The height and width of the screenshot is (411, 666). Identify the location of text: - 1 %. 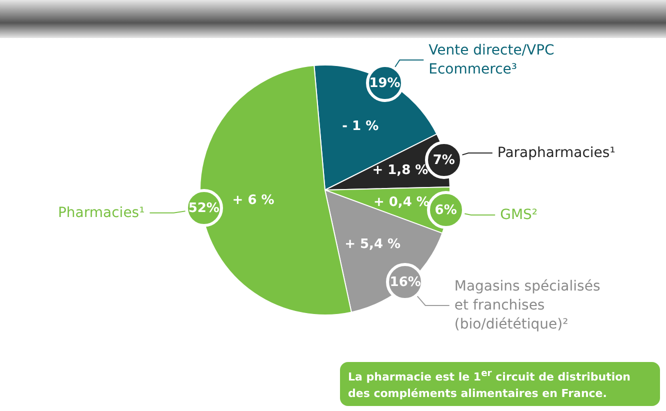
(360, 127).